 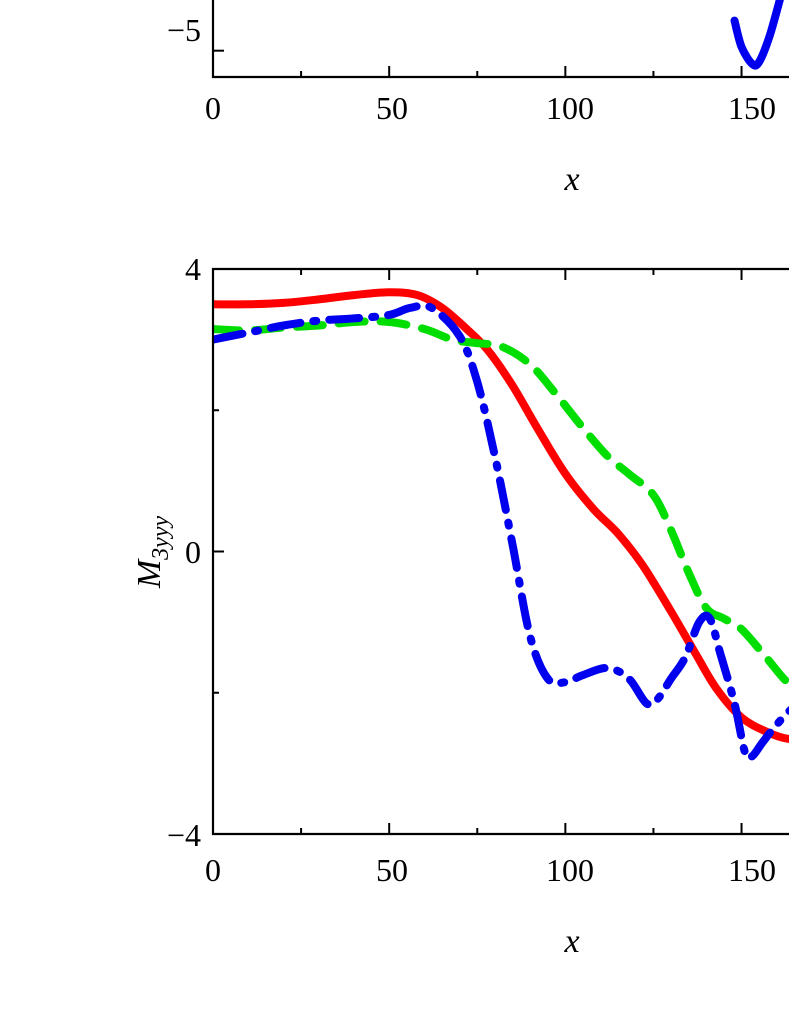 I want to click on svg-text: M3yyy, so click(x=152, y=553).